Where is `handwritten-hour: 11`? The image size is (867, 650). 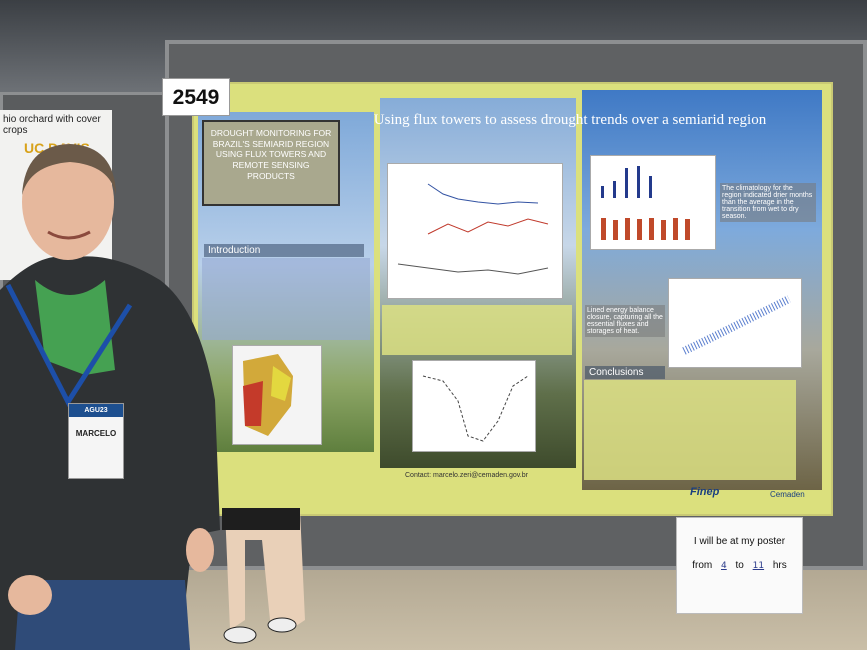 handwritten-hour: 11 is located at coordinates (758, 566).